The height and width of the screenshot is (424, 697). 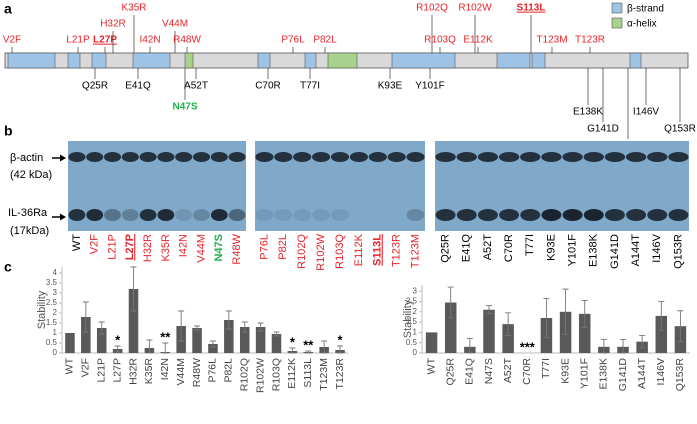 I want to click on mutation-label: T123R, so click(x=590, y=40).